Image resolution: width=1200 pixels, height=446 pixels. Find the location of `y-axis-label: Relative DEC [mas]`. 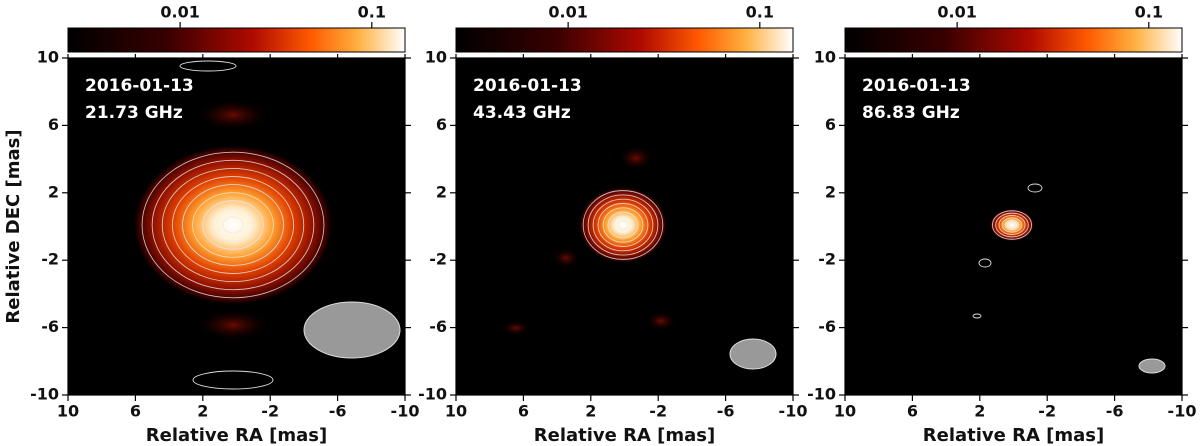

y-axis-label: Relative DEC [mas] is located at coordinates (13, 226).